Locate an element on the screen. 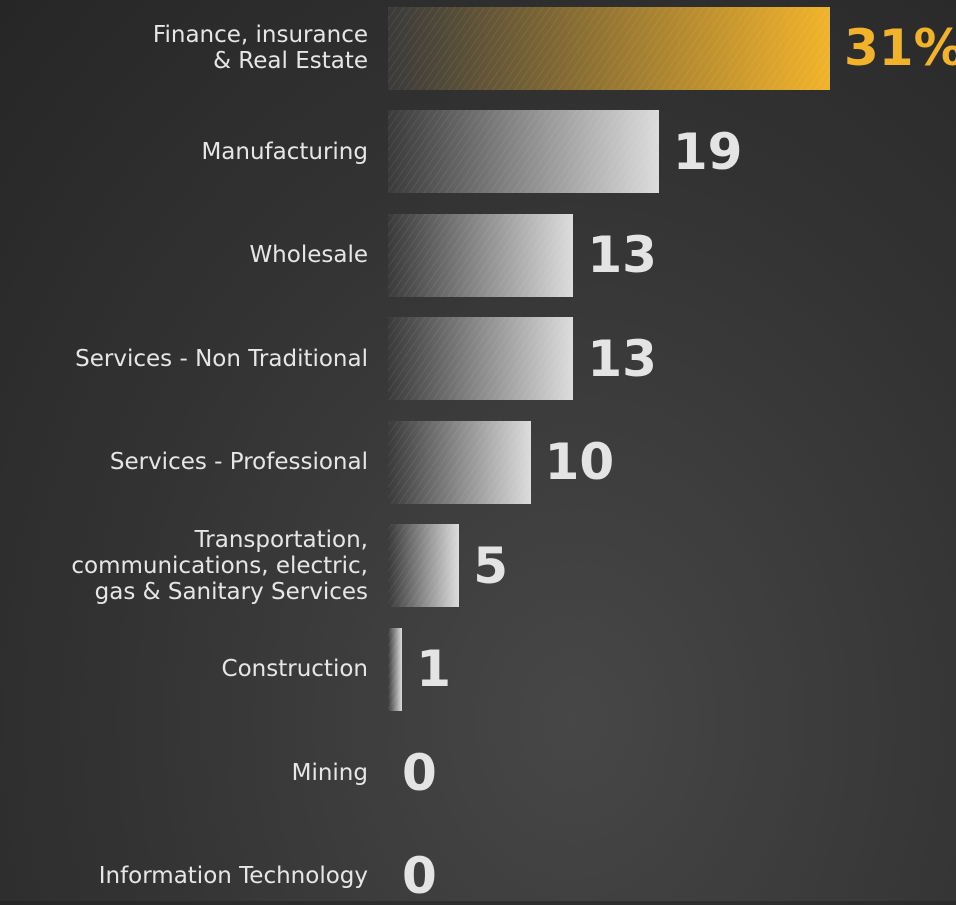  category-label: Services - Non Traditional is located at coordinates (221, 358).